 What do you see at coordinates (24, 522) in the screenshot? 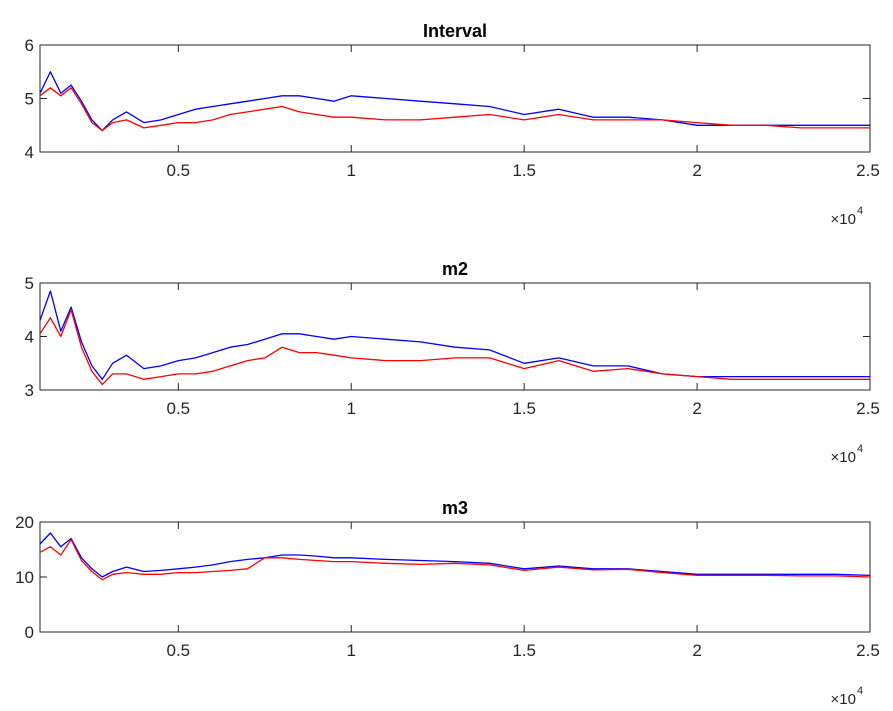
I see `y-tick-label: 20` at bounding box center [24, 522].